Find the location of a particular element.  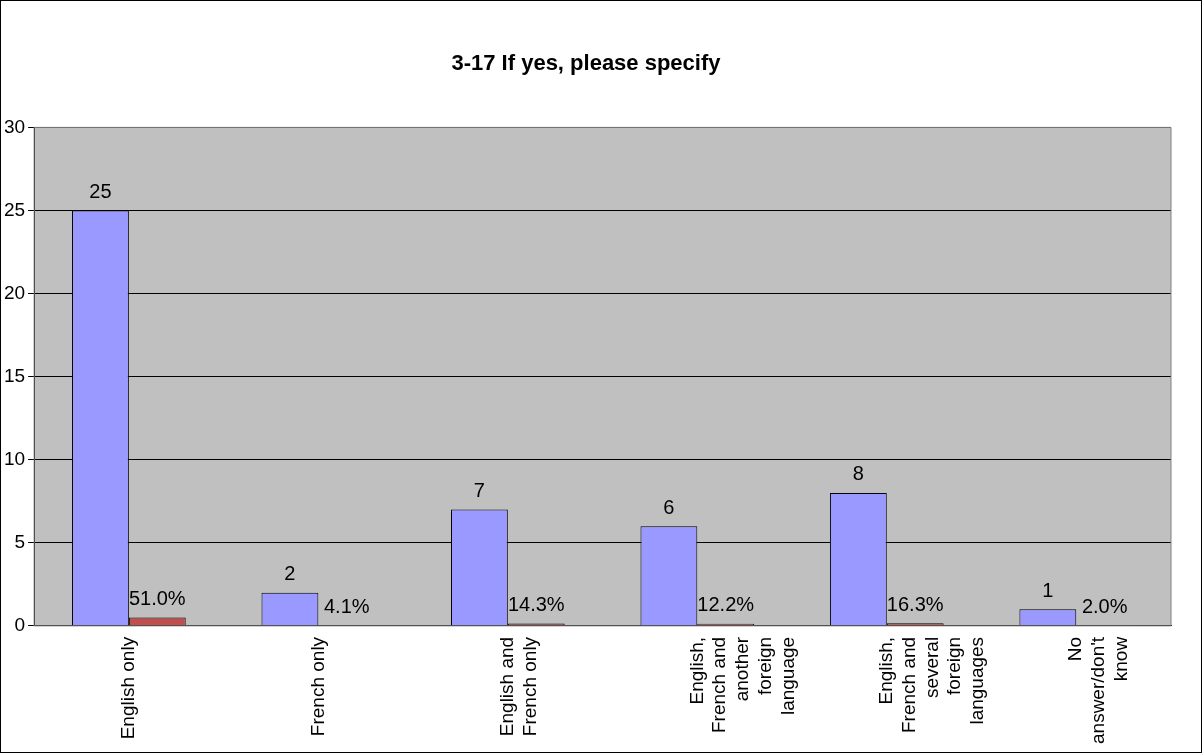

chart-title: 3-17 If yes, please specify is located at coordinates (586, 63).